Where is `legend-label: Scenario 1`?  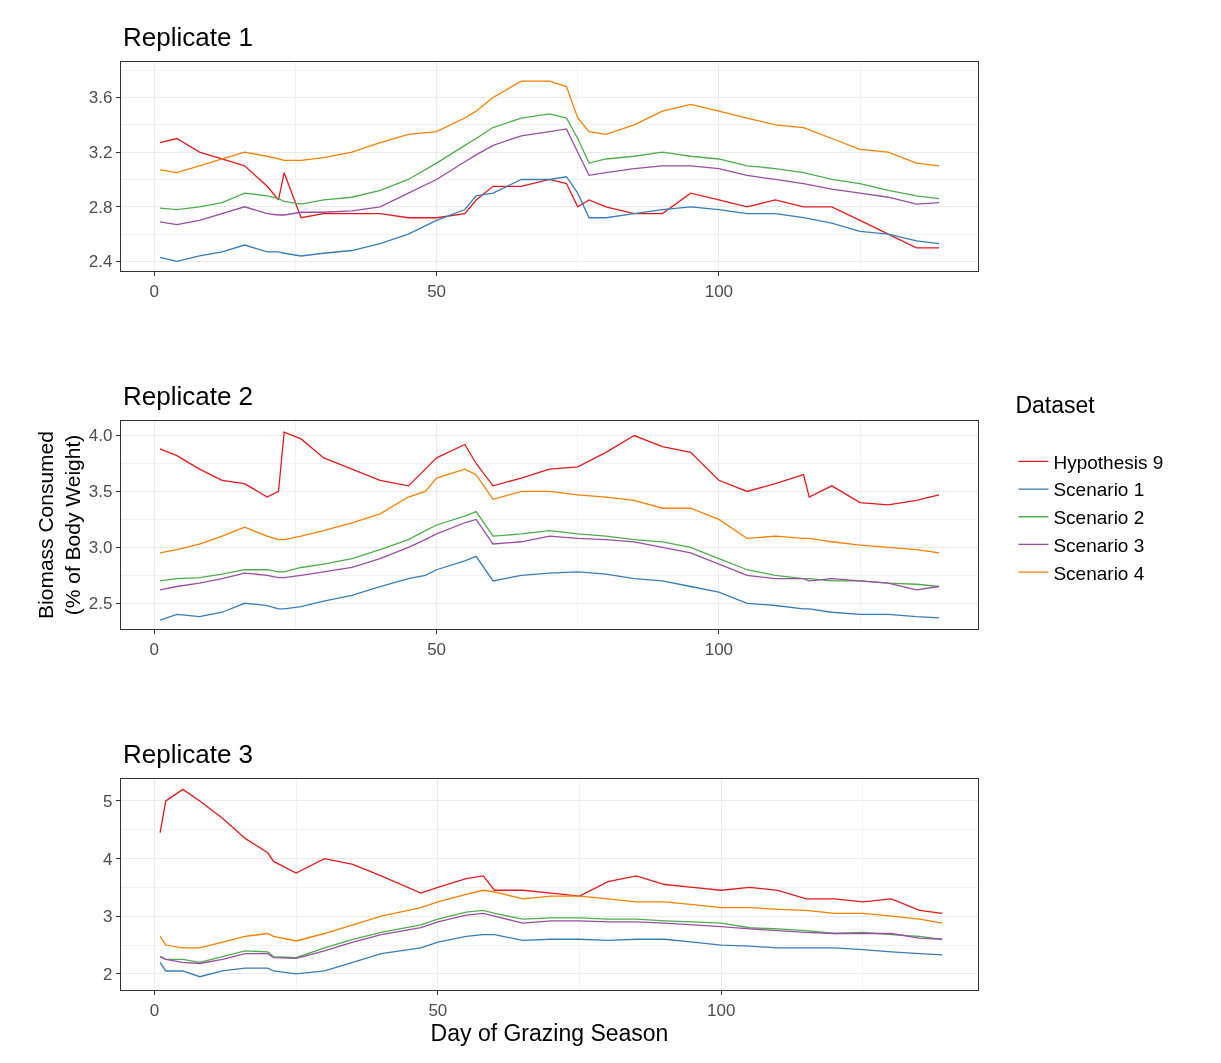
legend-label: Scenario 1 is located at coordinates (1099, 490).